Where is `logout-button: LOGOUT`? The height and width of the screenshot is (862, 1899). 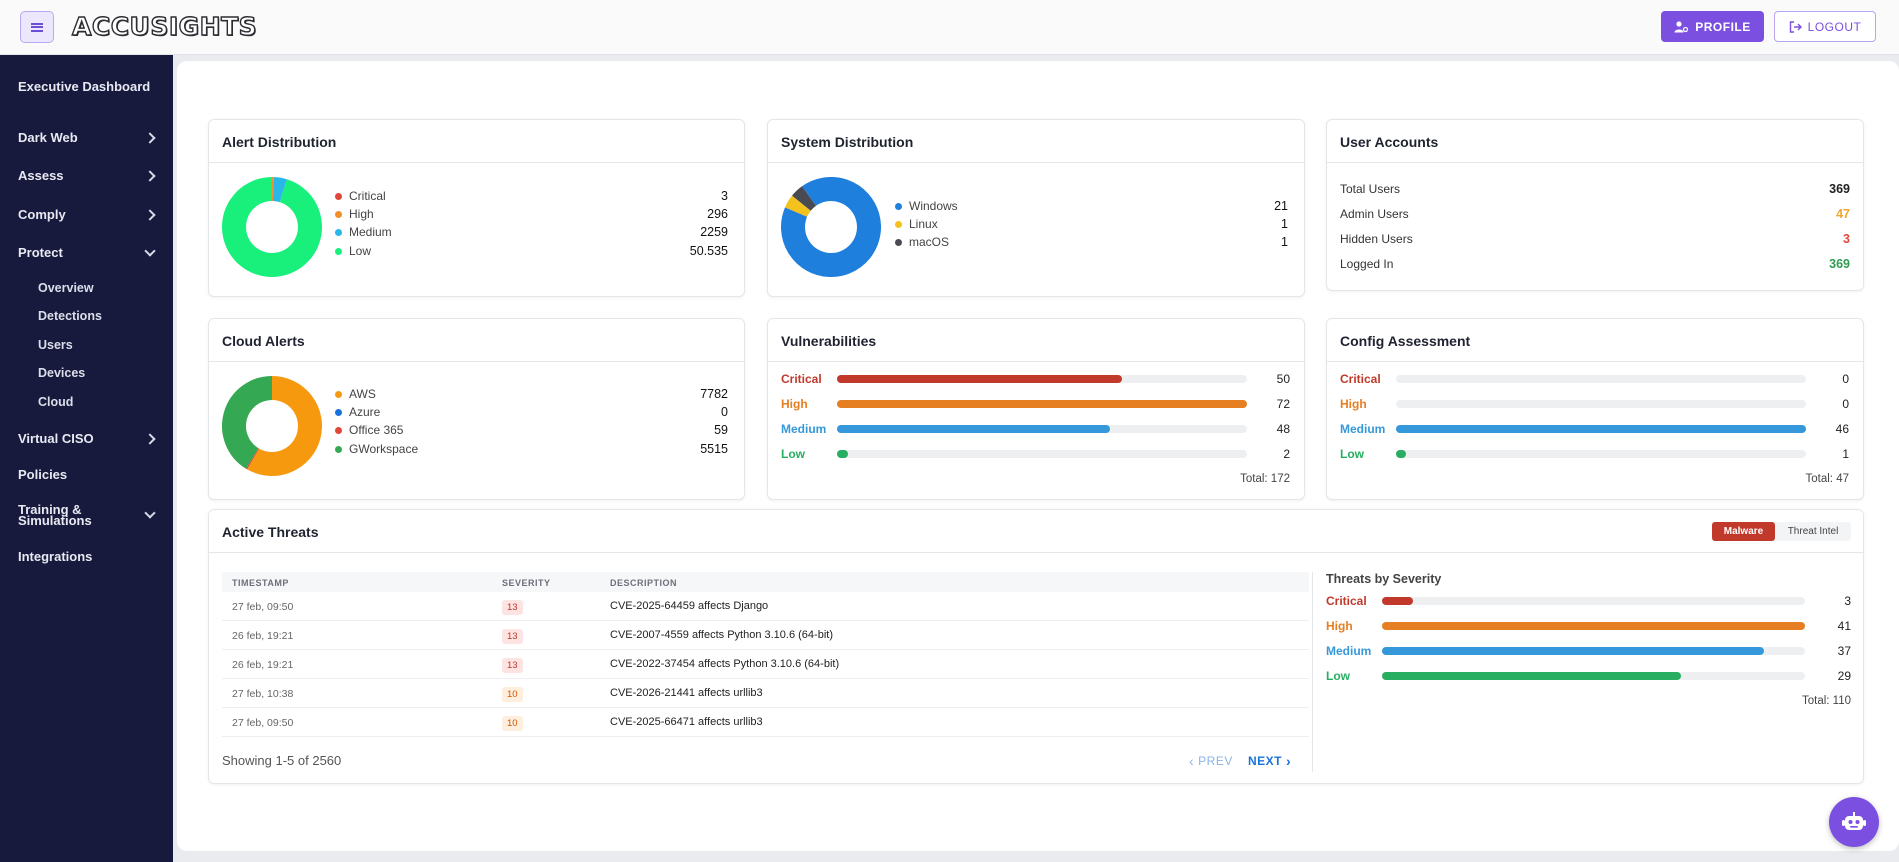 logout-button: LOGOUT is located at coordinates (1825, 26).